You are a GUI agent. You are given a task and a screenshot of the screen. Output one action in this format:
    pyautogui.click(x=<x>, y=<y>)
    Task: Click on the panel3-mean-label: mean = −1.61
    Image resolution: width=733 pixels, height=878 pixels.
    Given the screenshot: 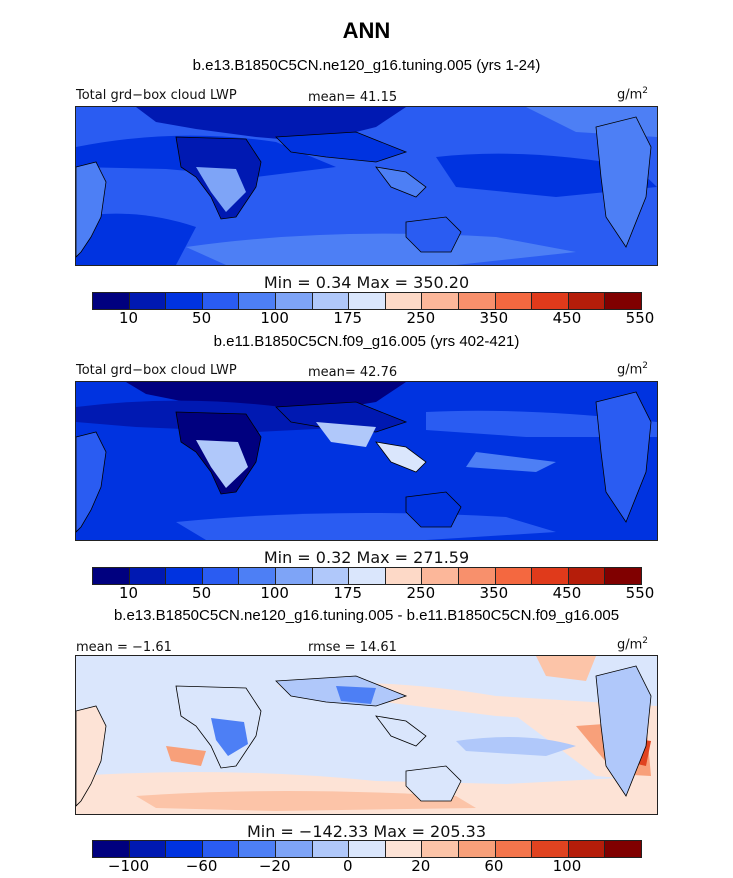 What is the action you would take?
    pyautogui.click(x=124, y=647)
    